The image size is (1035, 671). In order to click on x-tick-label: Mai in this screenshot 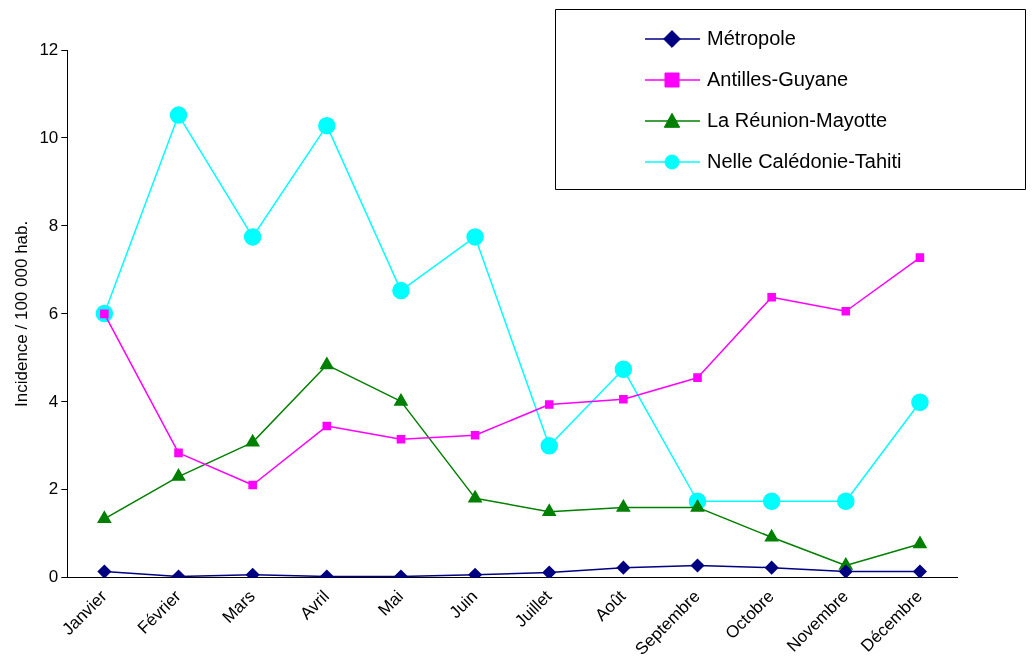, I will do `click(391, 603)`.